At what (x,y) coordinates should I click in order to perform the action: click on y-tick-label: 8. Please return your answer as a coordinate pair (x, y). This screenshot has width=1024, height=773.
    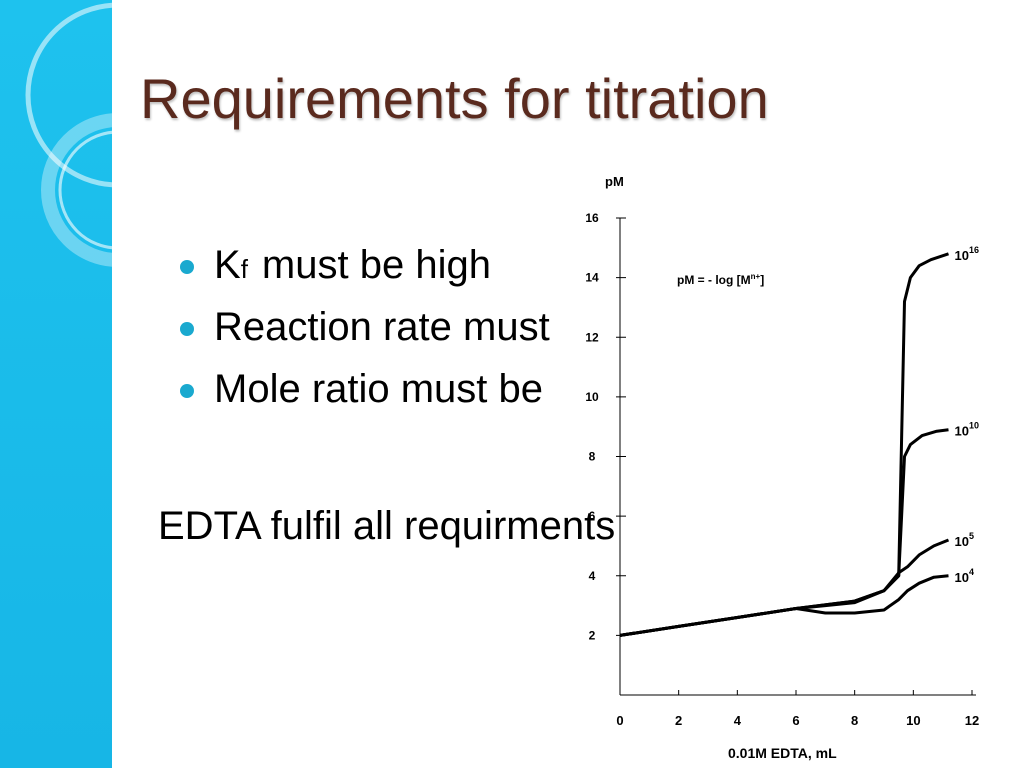
    Looking at the image, I should click on (592, 457).